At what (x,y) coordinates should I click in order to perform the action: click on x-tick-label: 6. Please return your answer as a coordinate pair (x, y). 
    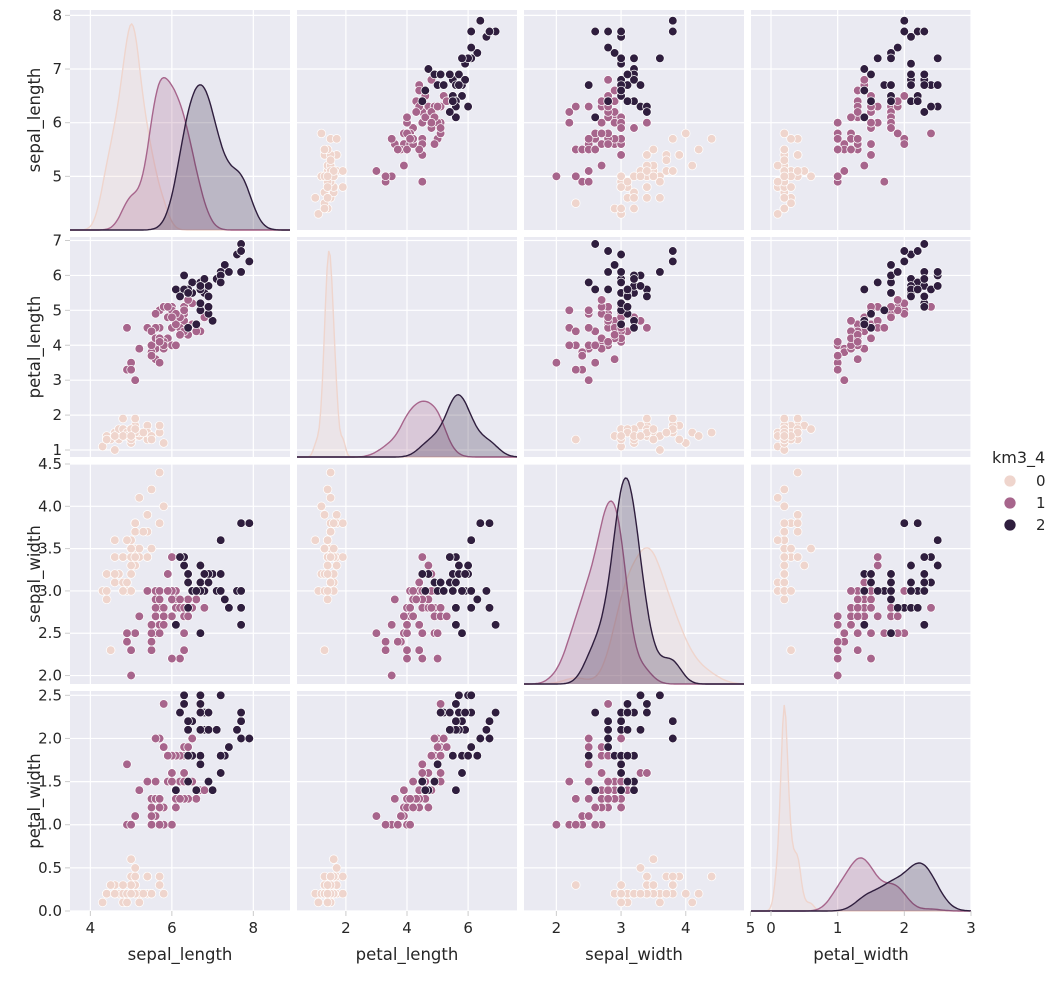
    Looking at the image, I should click on (172, 928).